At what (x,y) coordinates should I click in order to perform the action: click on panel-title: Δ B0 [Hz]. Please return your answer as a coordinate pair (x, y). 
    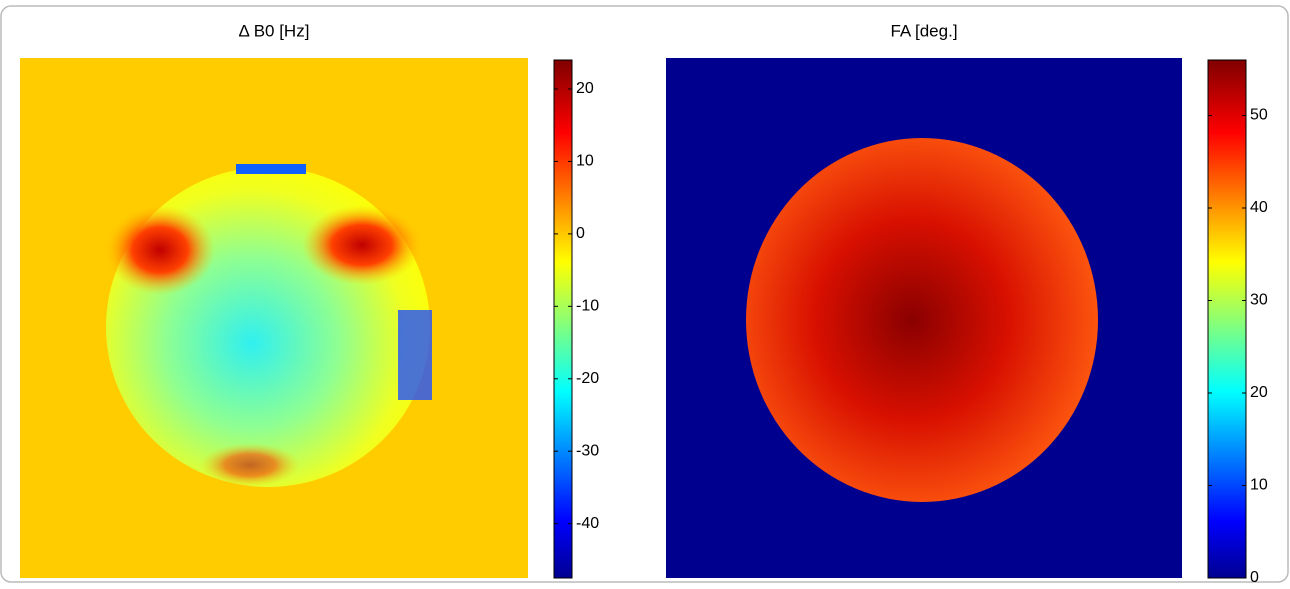
    Looking at the image, I should click on (274, 30).